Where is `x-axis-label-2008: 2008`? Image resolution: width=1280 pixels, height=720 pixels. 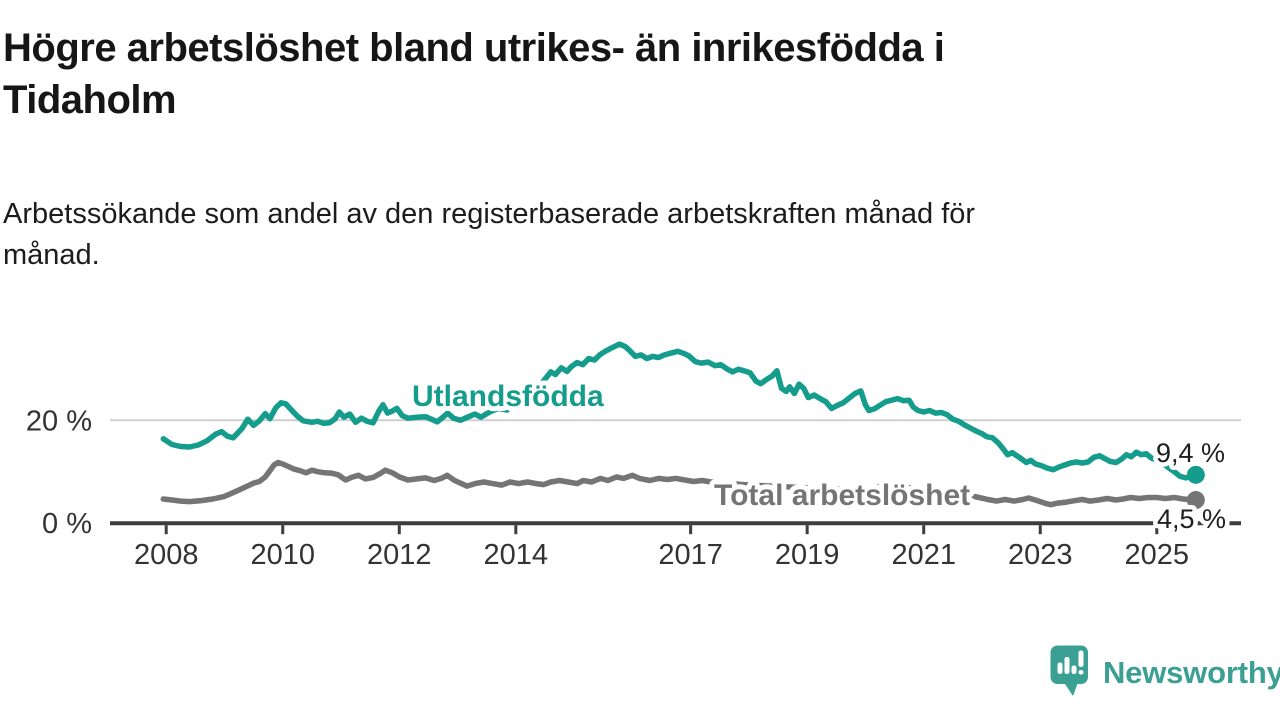 x-axis-label-2008: 2008 is located at coordinates (166, 555).